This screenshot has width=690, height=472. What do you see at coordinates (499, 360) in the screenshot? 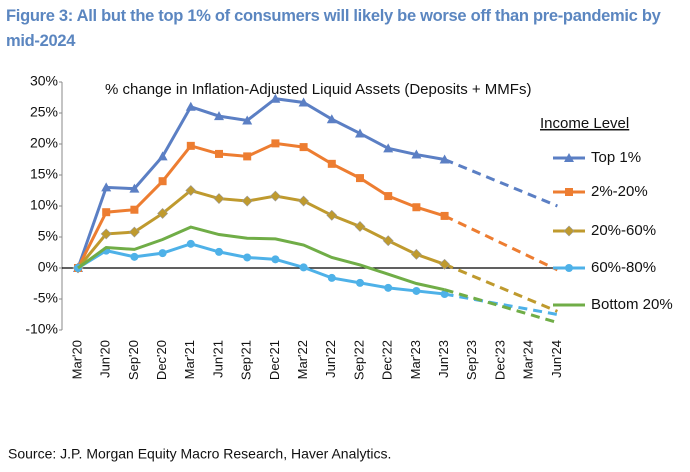
I see `x-tick-label: Dec'23` at bounding box center [499, 360].